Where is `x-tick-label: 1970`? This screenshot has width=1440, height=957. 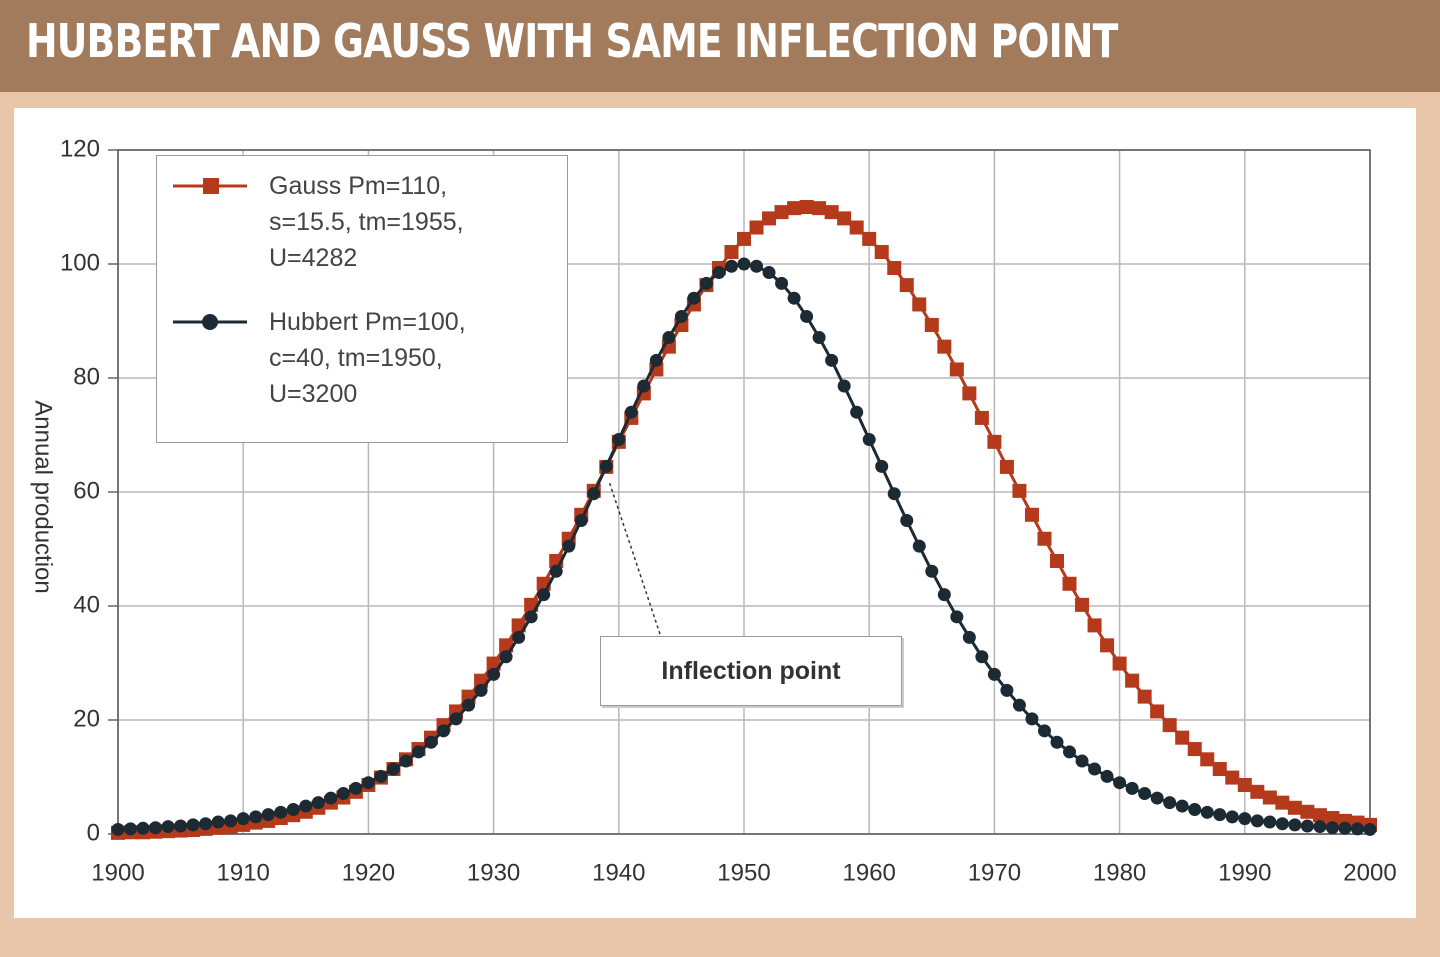 x-tick-label: 1970 is located at coordinates (994, 872).